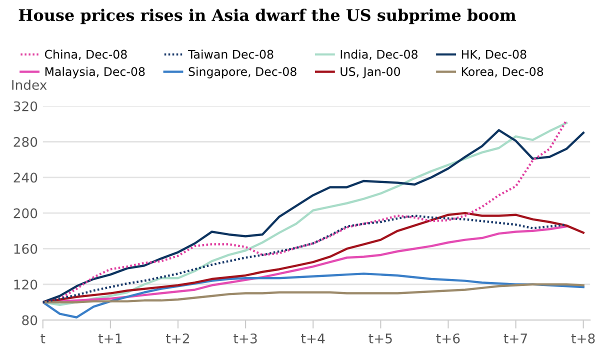  Describe the element at coordinates (380, 339) in the screenshot. I see `x-tick-label: t+5` at that location.